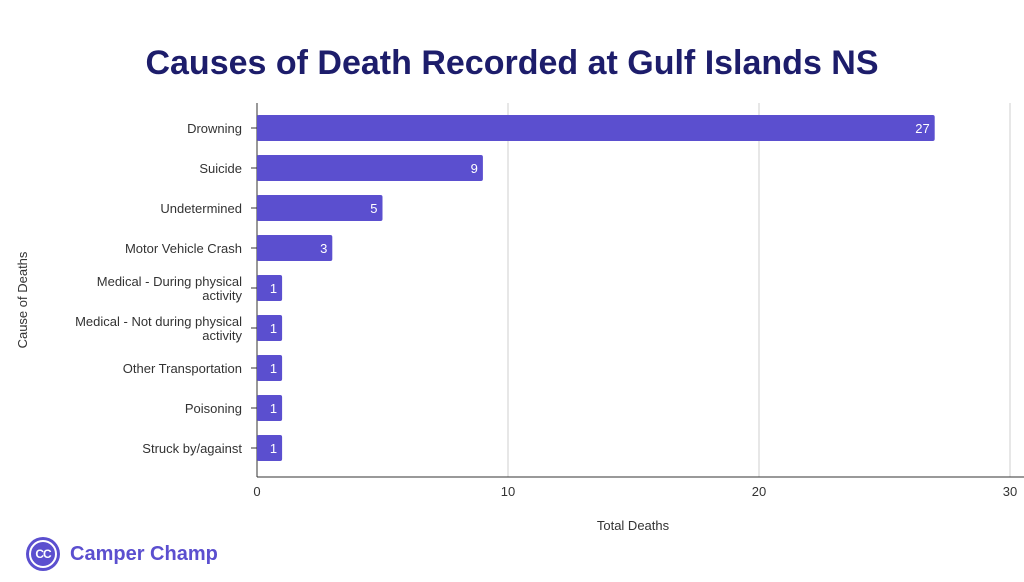 This screenshot has width=1024, height=582. I want to click on category-label: Medical - During physical, so click(169, 281).